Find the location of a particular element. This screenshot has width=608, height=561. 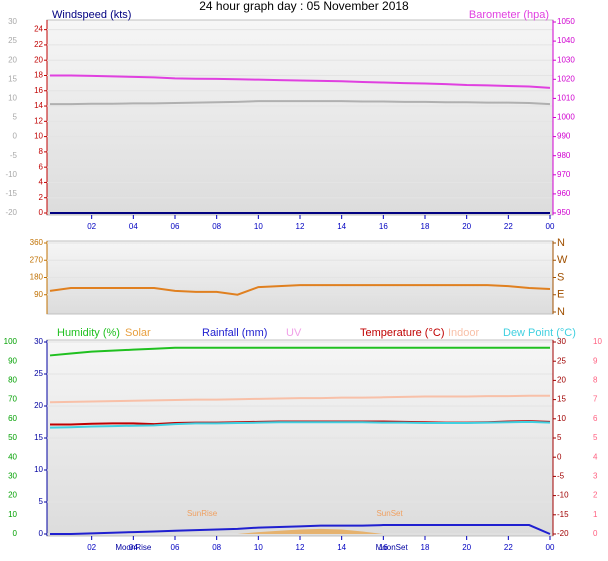

legend-entry: Temperature (°C) is located at coordinates (402, 333).